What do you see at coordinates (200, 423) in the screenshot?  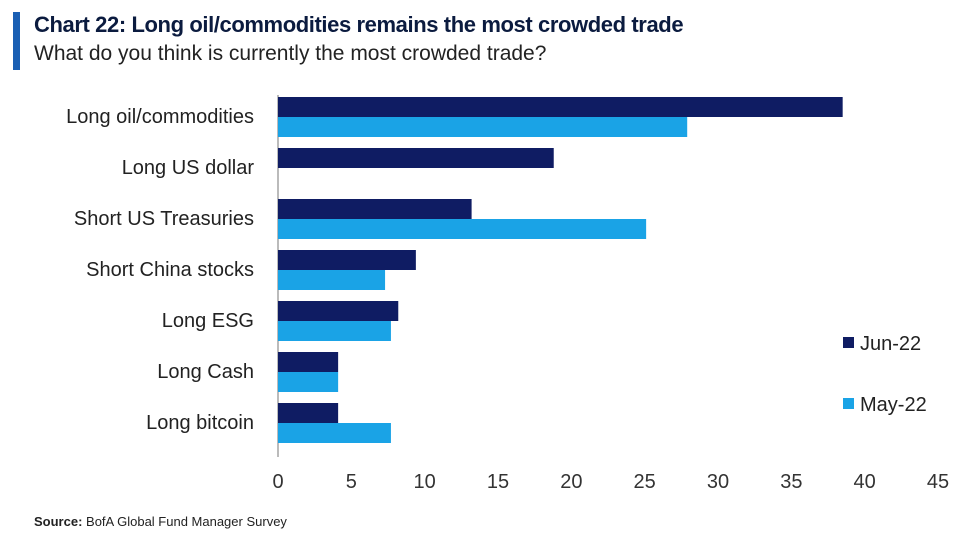 I see `category-label: Long bitcoin` at bounding box center [200, 423].